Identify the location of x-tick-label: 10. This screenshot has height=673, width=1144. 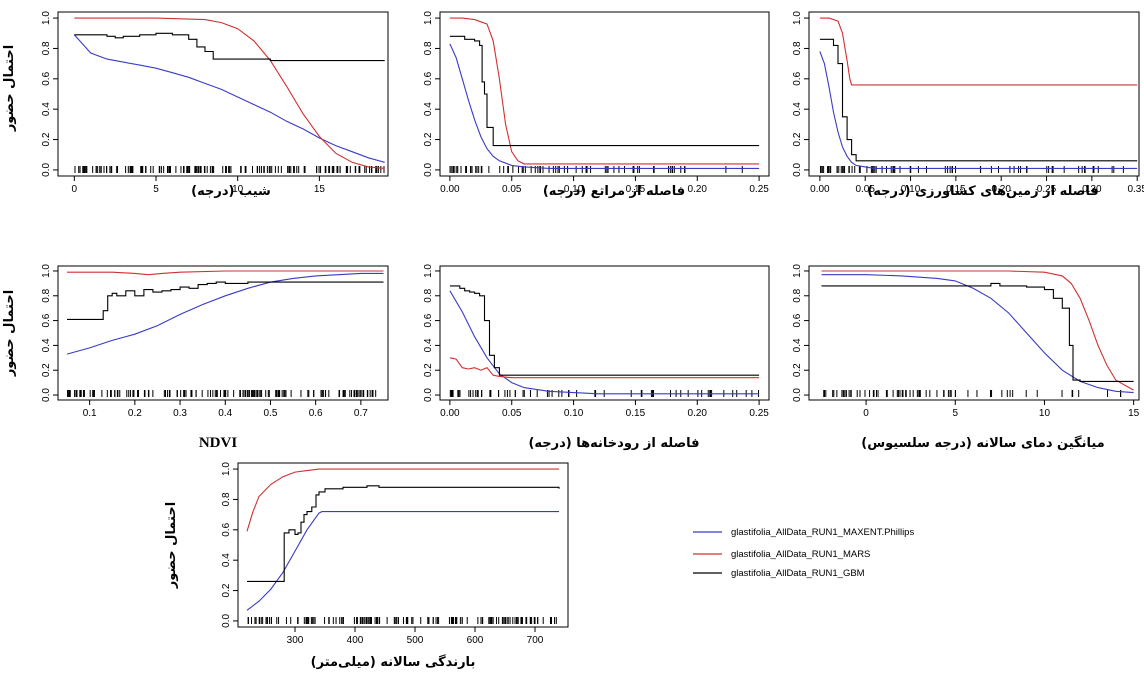
(1045, 413).